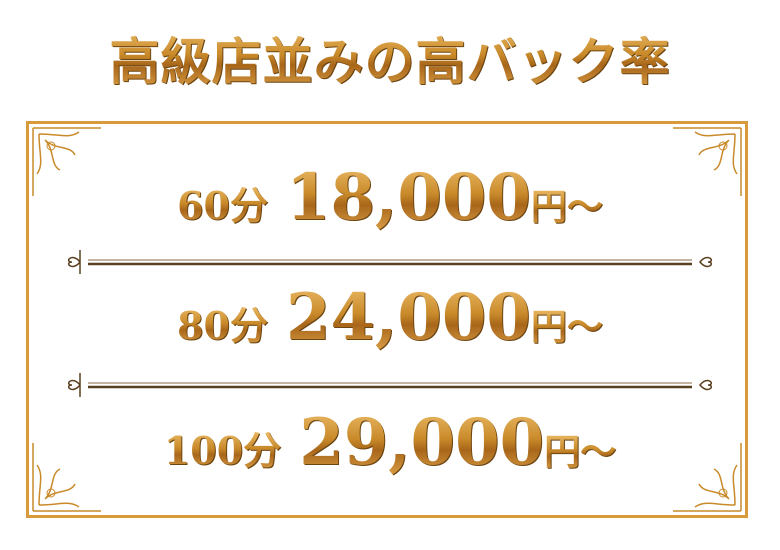 This screenshot has height=550, width=780. I want to click on price-row: 100分 29,000円〜, so click(390, 442).